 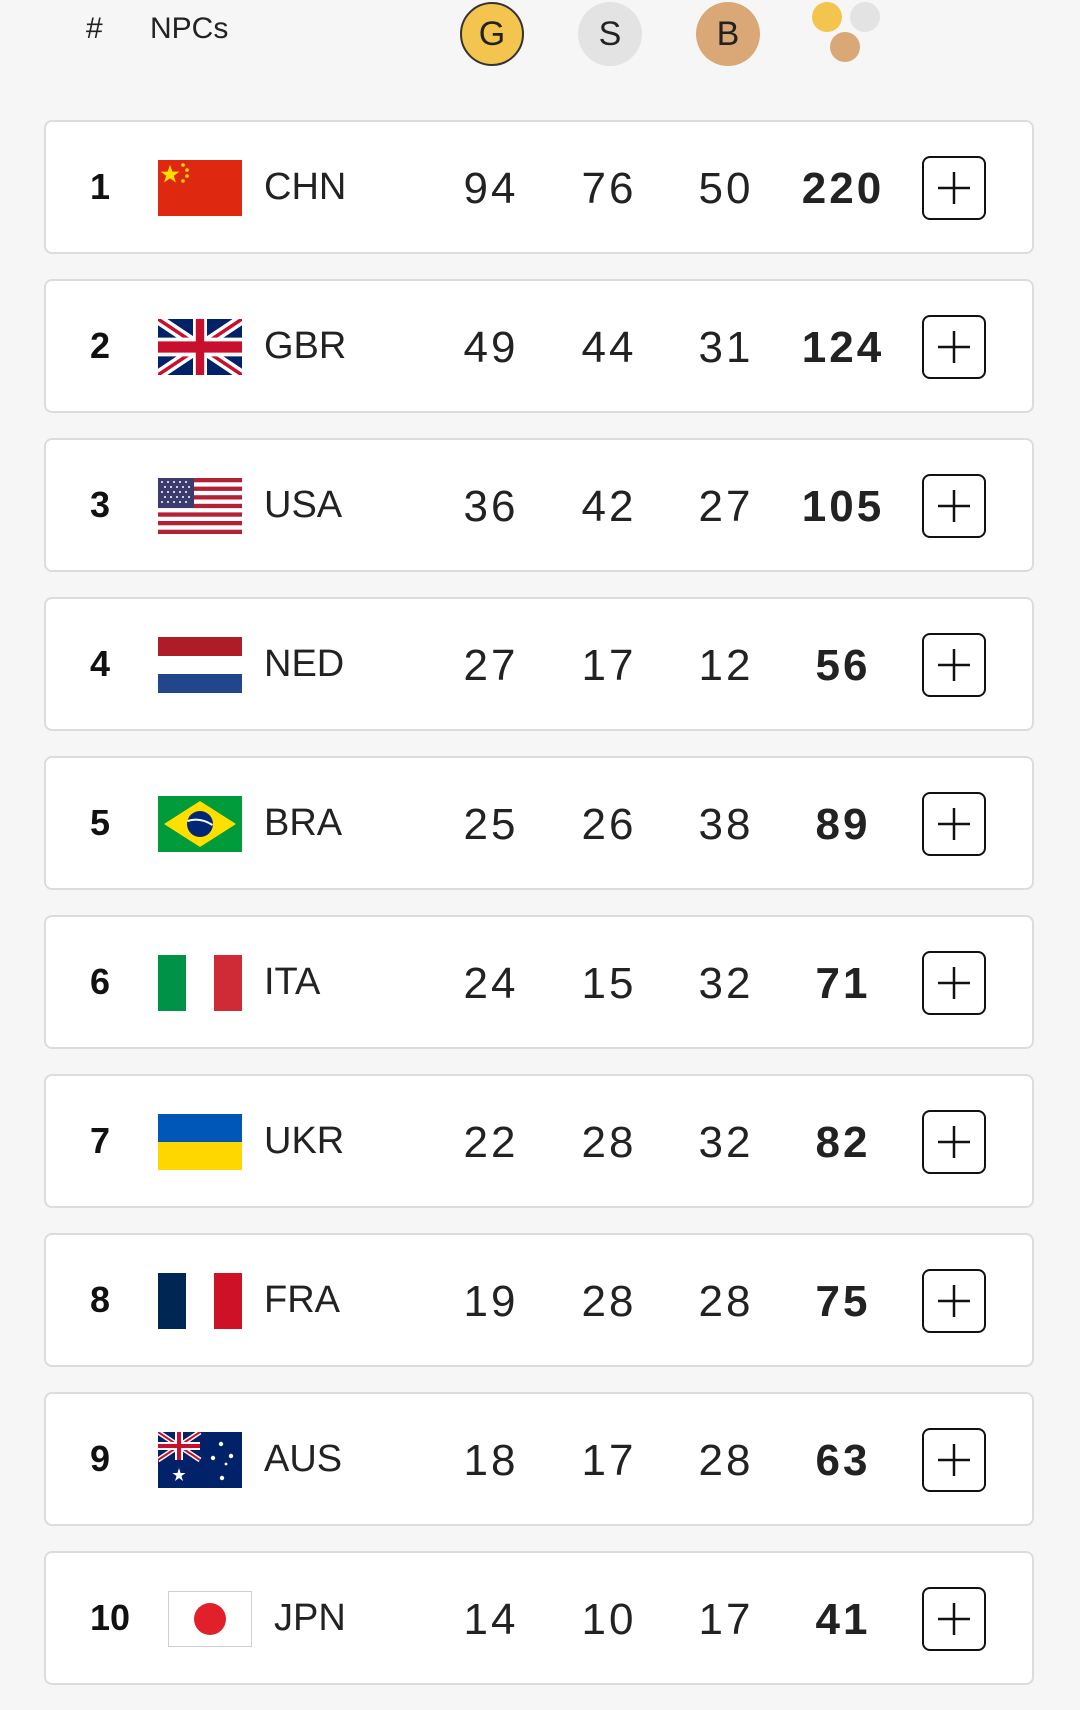 I want to click on silver-count: 26, so click(x=609, y=824).